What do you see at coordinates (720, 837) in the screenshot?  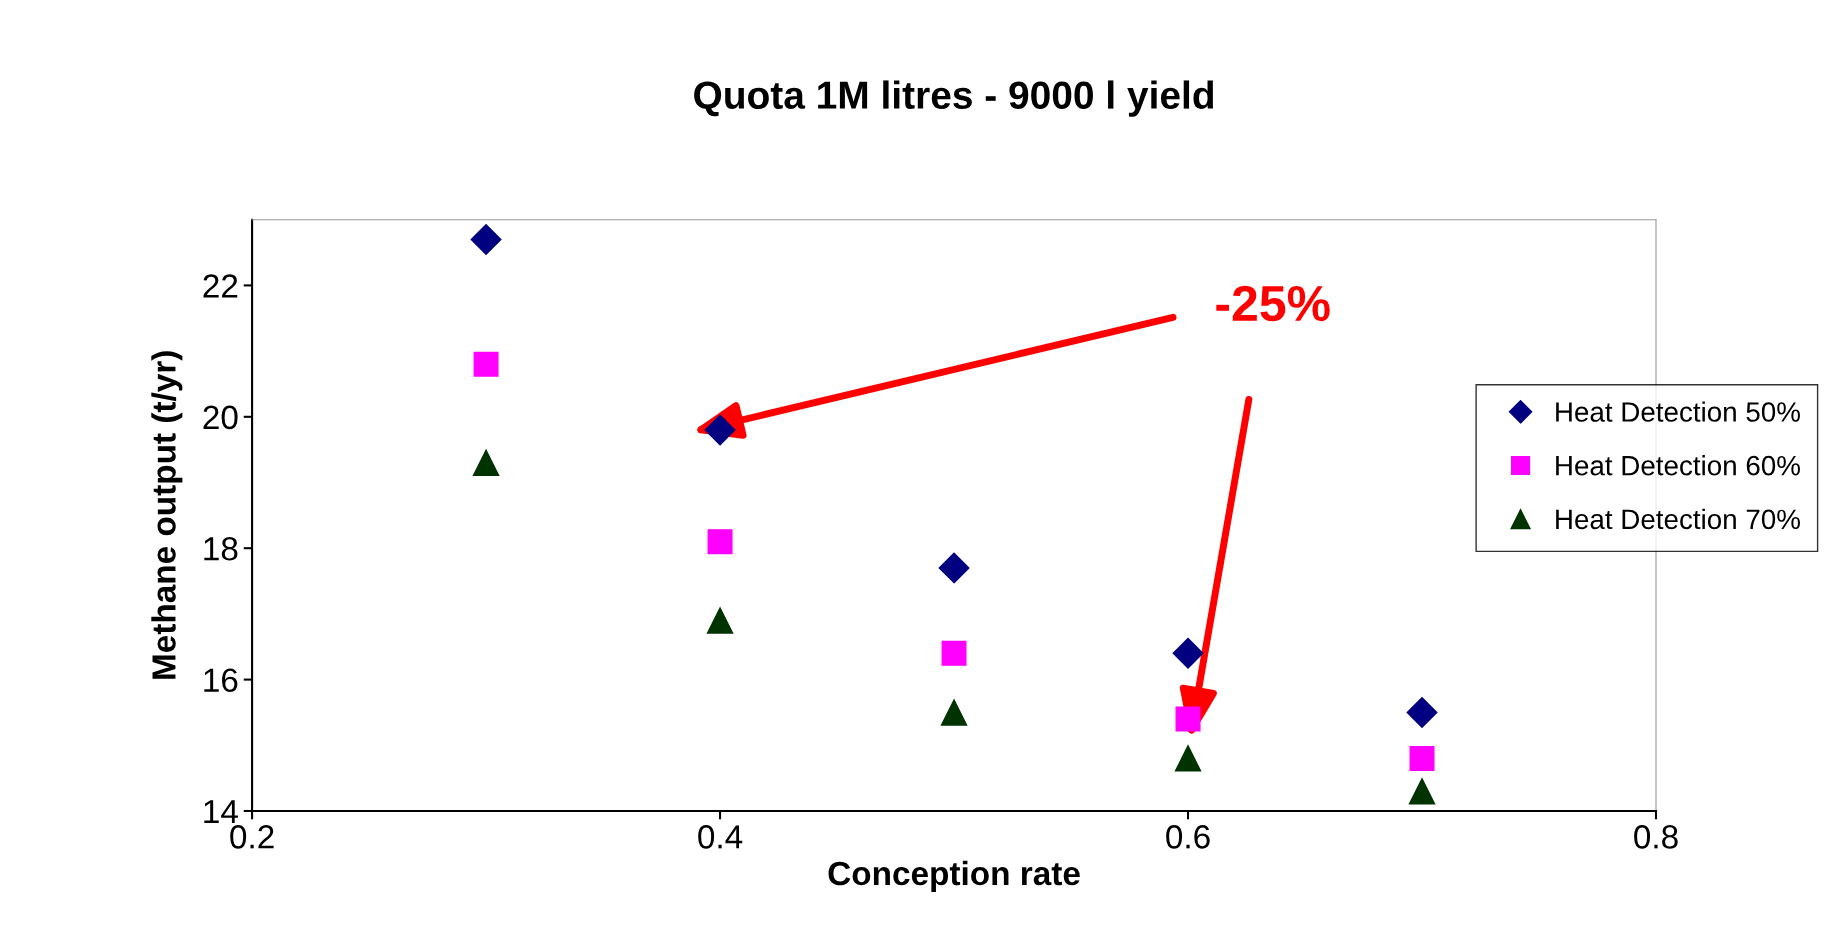 I see `x-tick-label: 0.4` at bounding box center [720, 837].